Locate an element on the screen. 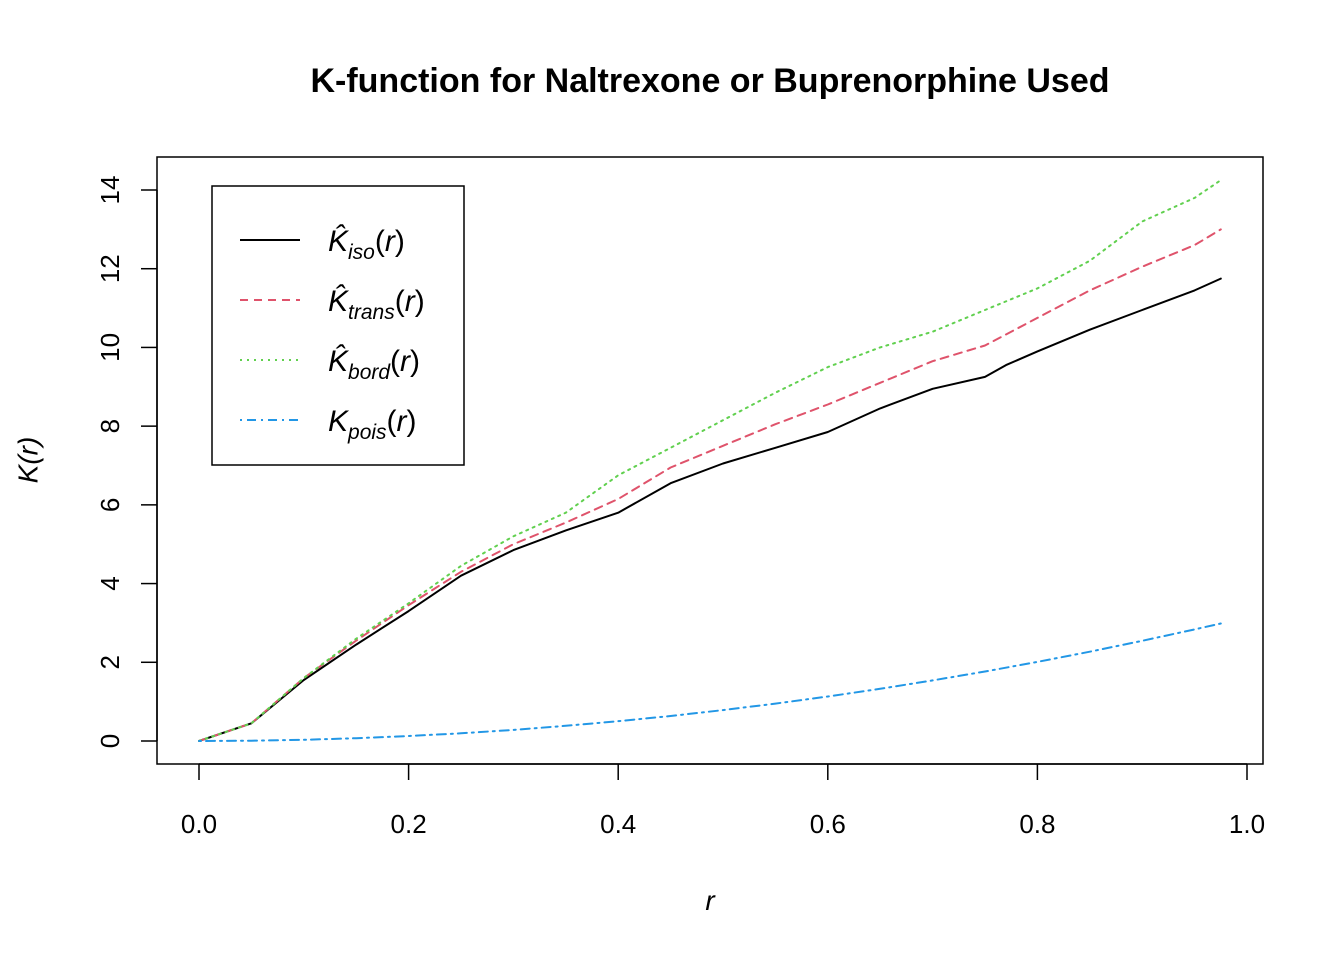  y-tick-label: 2 is located at coordinates (110, 662).